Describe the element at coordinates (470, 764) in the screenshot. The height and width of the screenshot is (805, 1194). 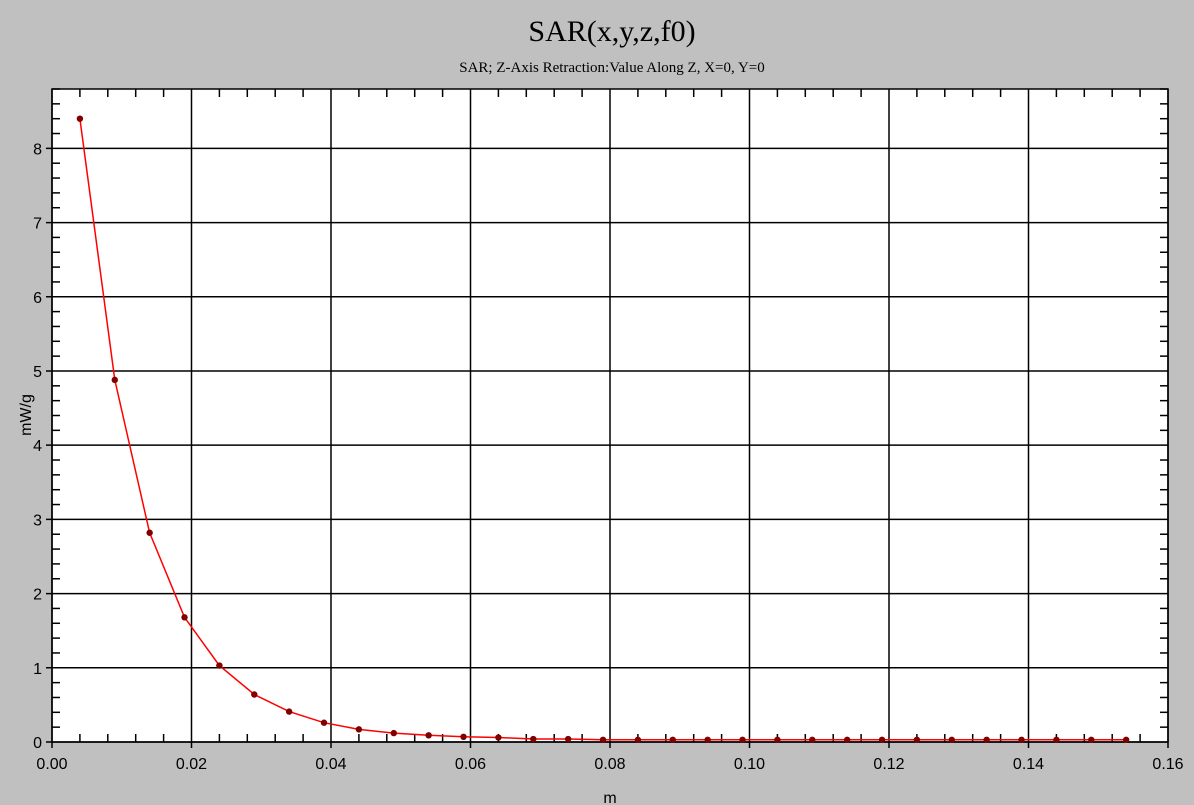
I see `x-tick-label: 0.06` at that location.